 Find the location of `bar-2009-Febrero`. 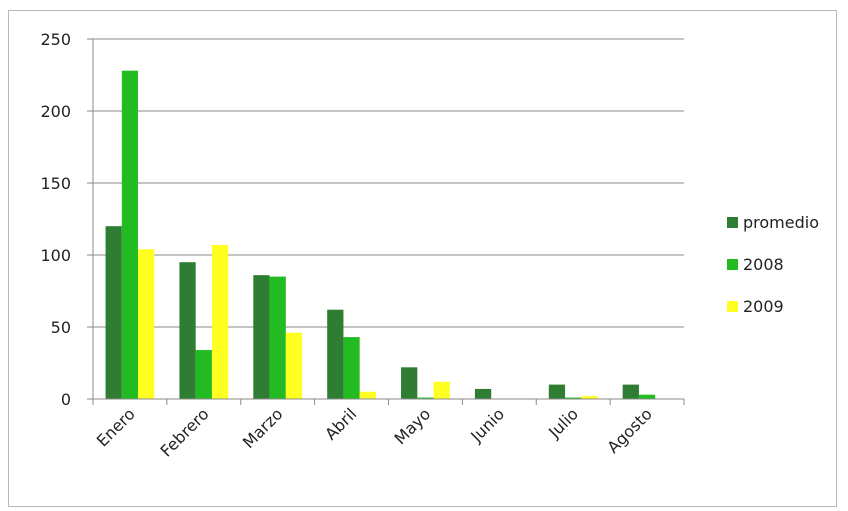

bar-2009-Febrero is located at coordinates (220, 321).